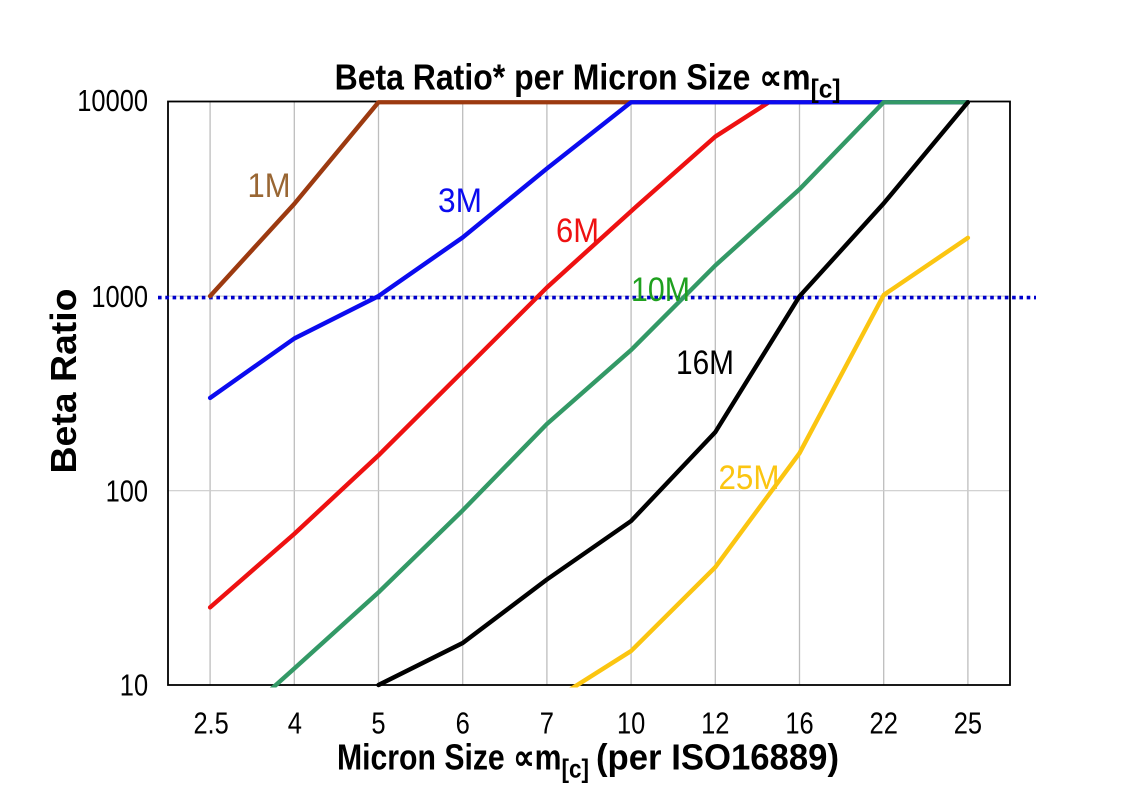 The height and width of the screenshot is (804, 1124). Describe the element at coordinates (269, 186) in the screenshot. I see `svg-text: 1M` at that location.